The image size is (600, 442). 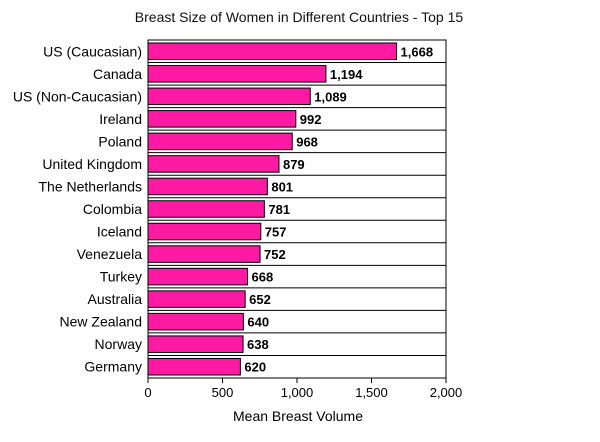 What do you see at coordinates (90, 186) in the screenshot?
I see `category-label: The Netherlands` at bounding box center [90, 186].